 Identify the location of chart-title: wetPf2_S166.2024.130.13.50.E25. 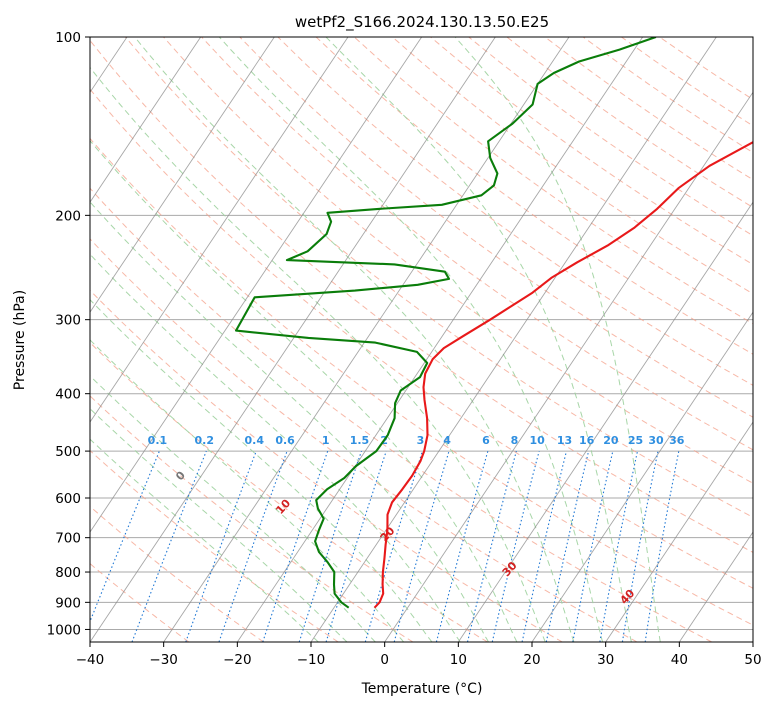
(422, 22).